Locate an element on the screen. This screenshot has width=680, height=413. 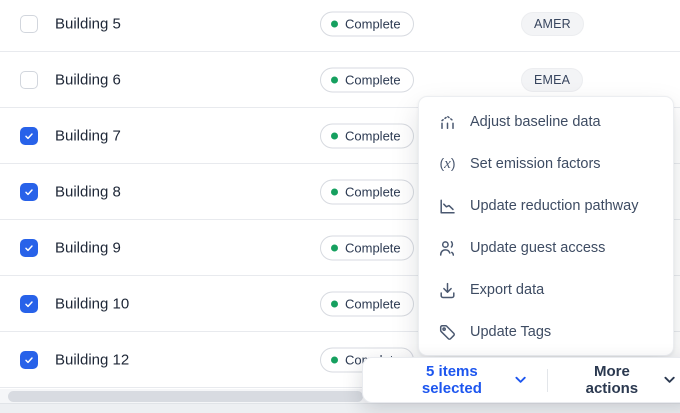
building-name: Building 5 is located at coordinates (88, 23).